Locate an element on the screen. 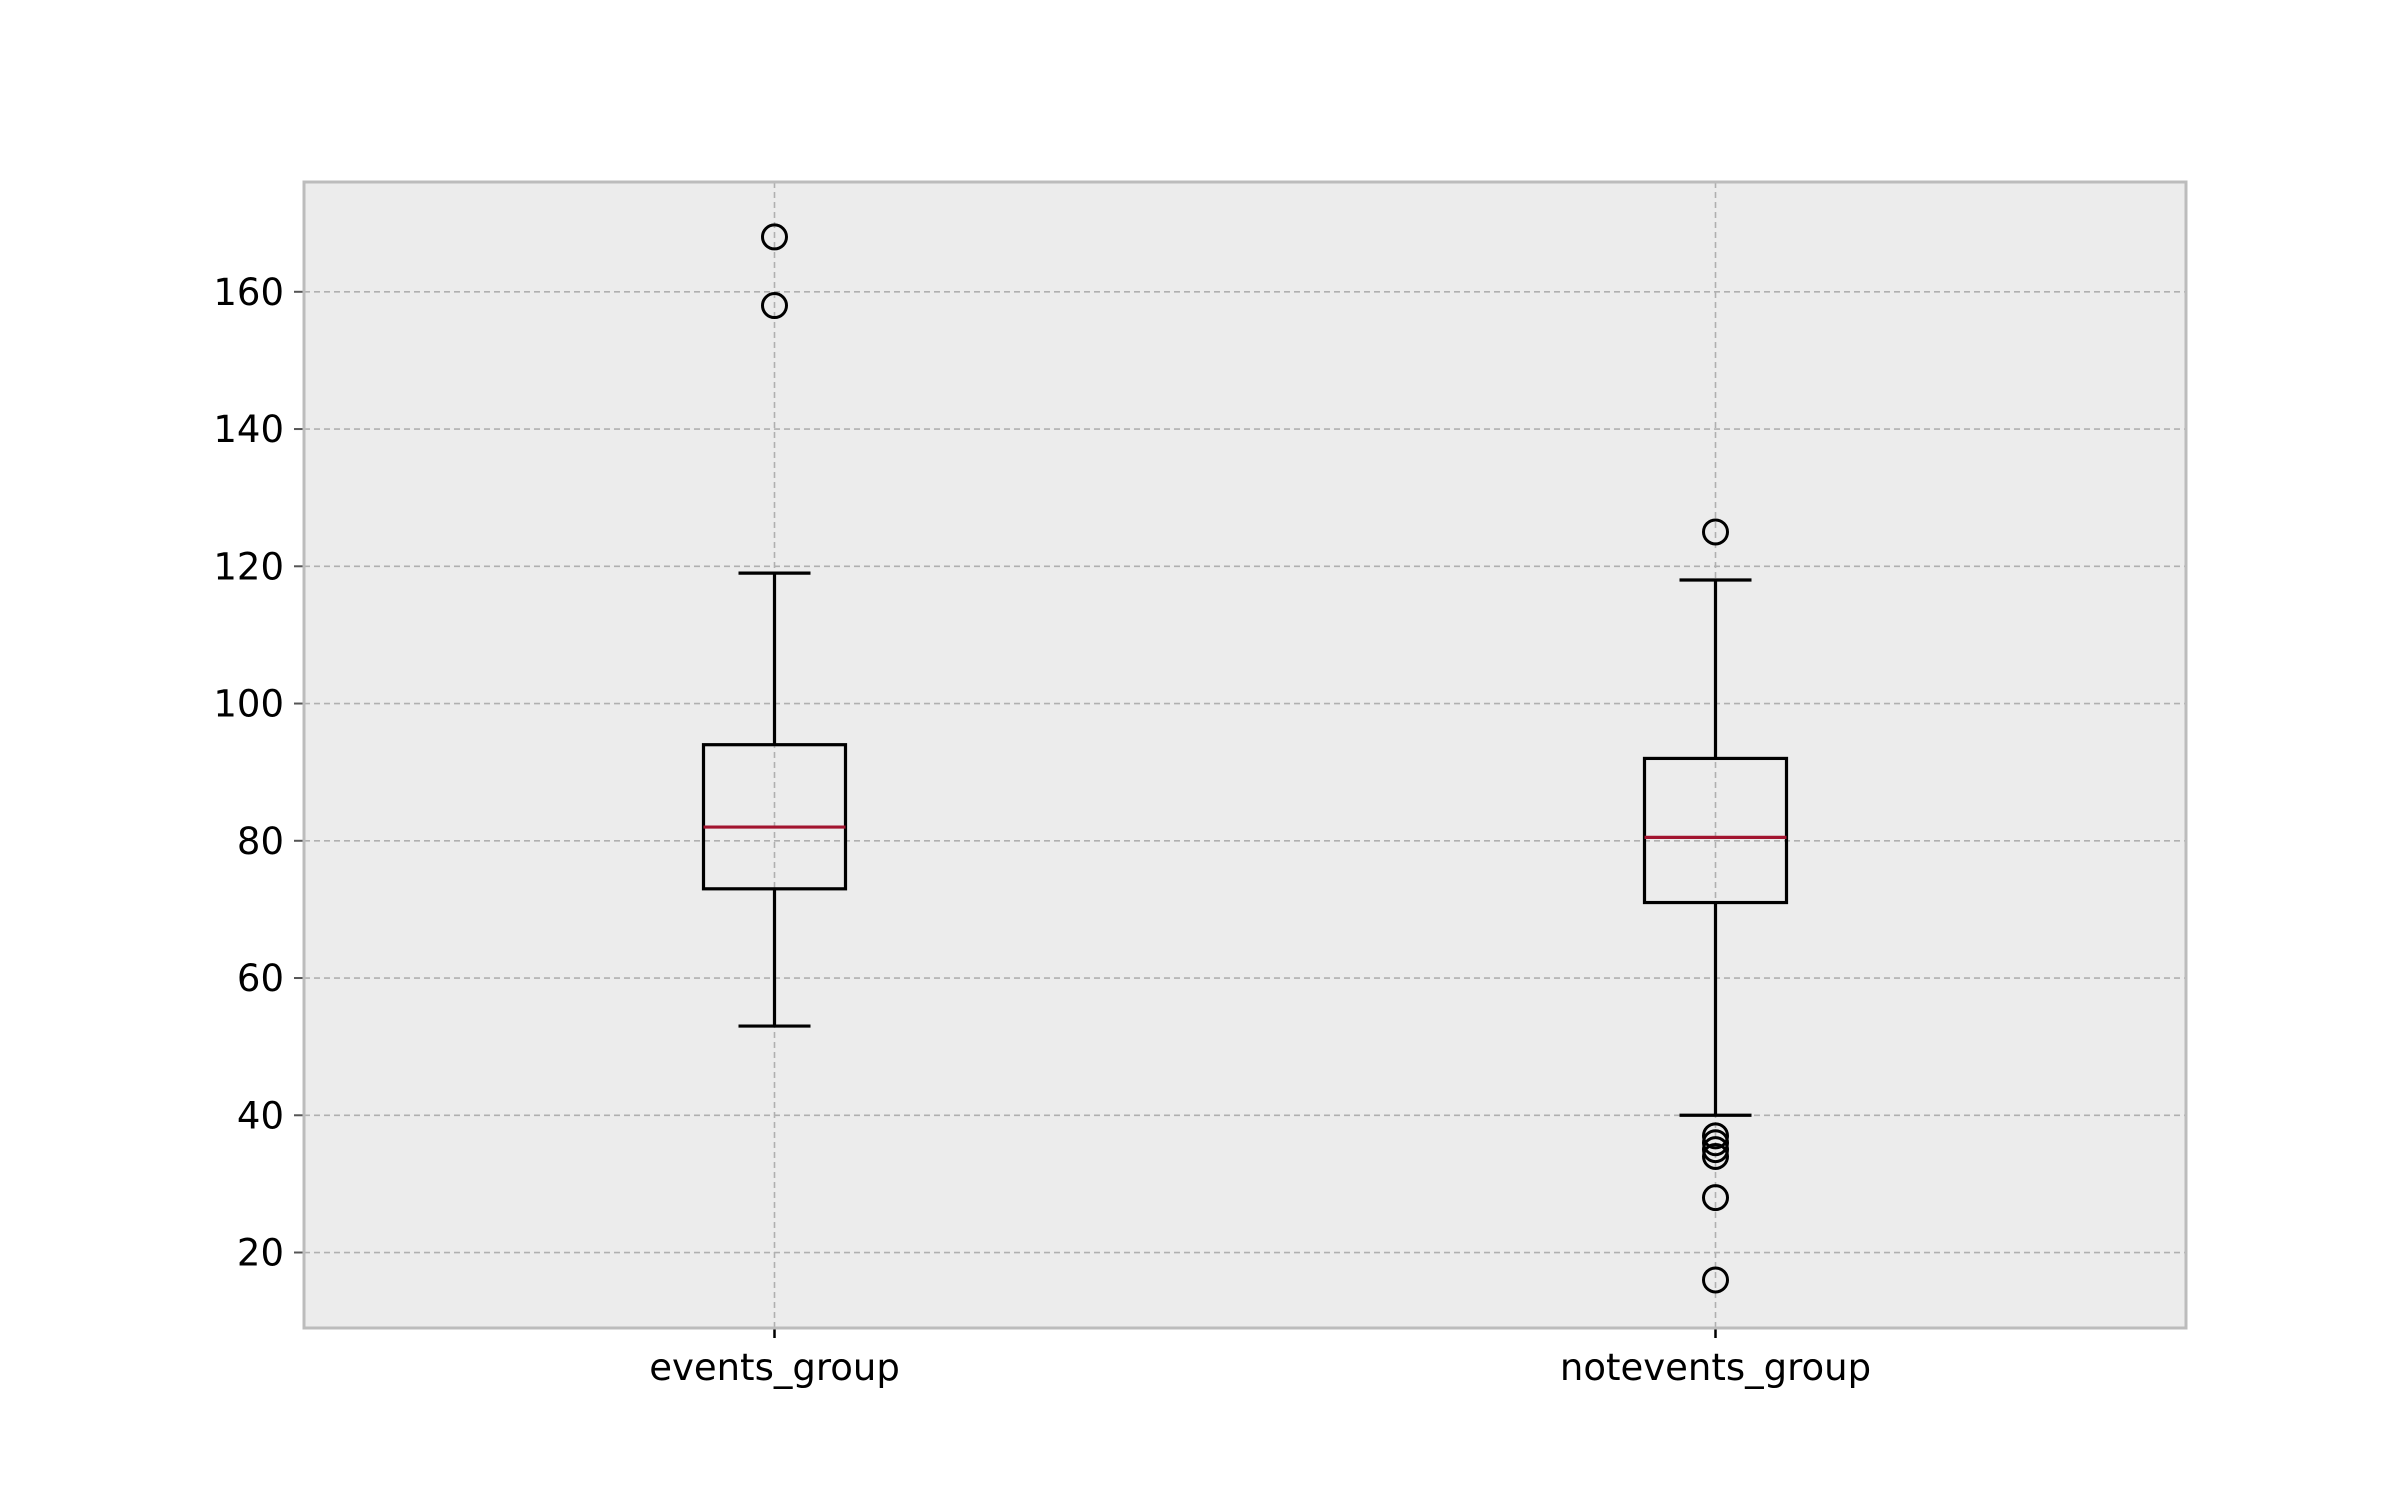 The width and height of the screenshot is (2400, 1500). box-events_group is located at coordinates (774, 625).